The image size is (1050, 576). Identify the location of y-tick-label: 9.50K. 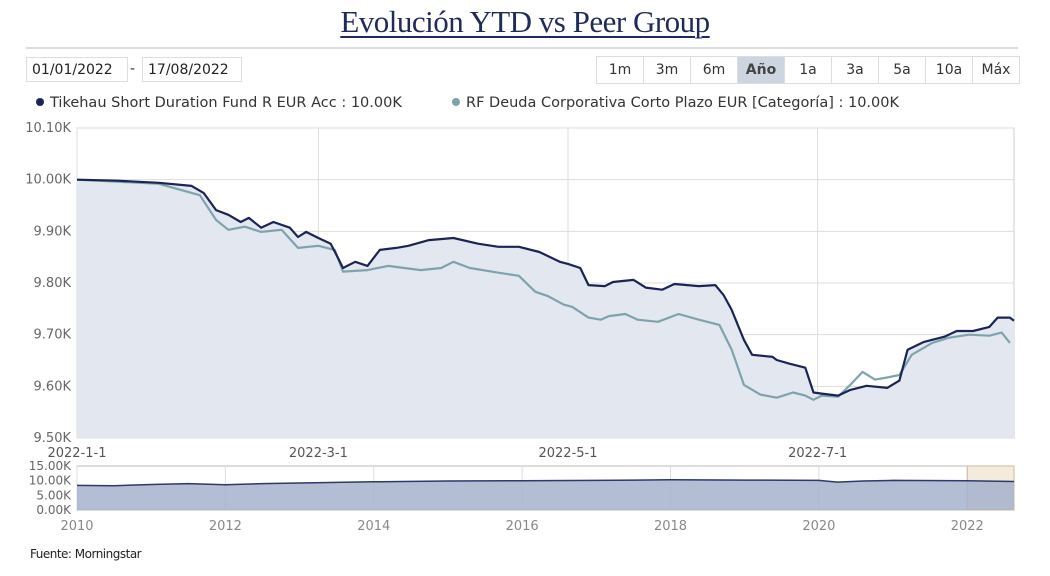
(53, 438).